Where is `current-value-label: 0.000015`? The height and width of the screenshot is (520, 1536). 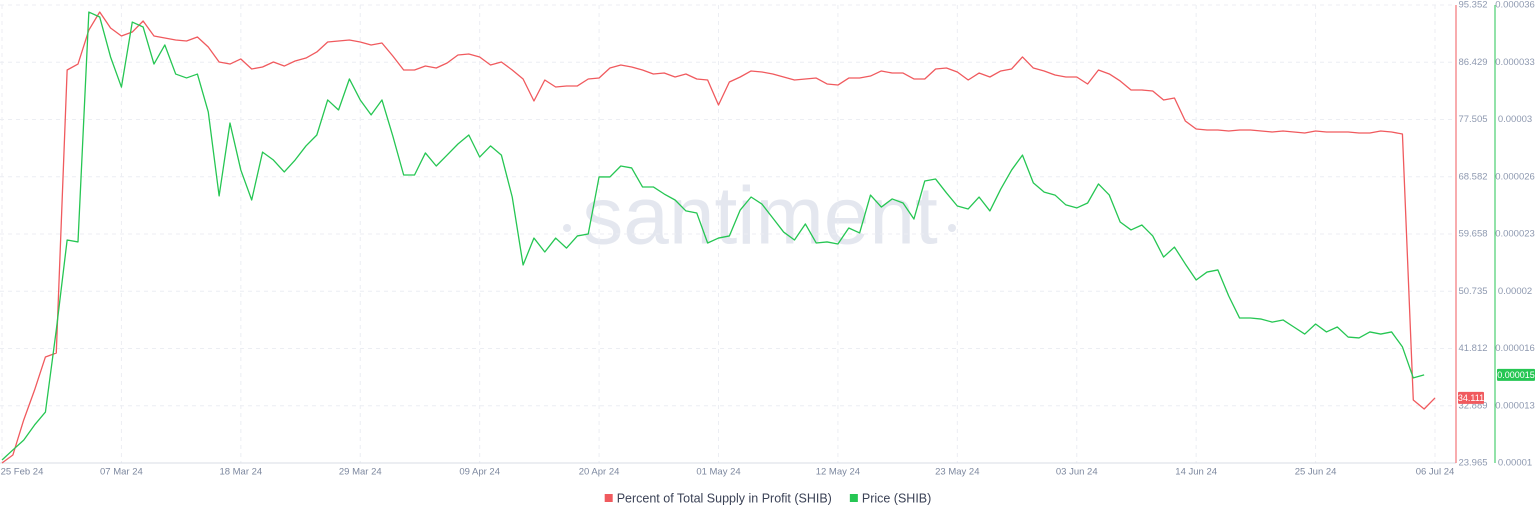 current-value-label: 0.000015 is located at coordinates (1516, 375).